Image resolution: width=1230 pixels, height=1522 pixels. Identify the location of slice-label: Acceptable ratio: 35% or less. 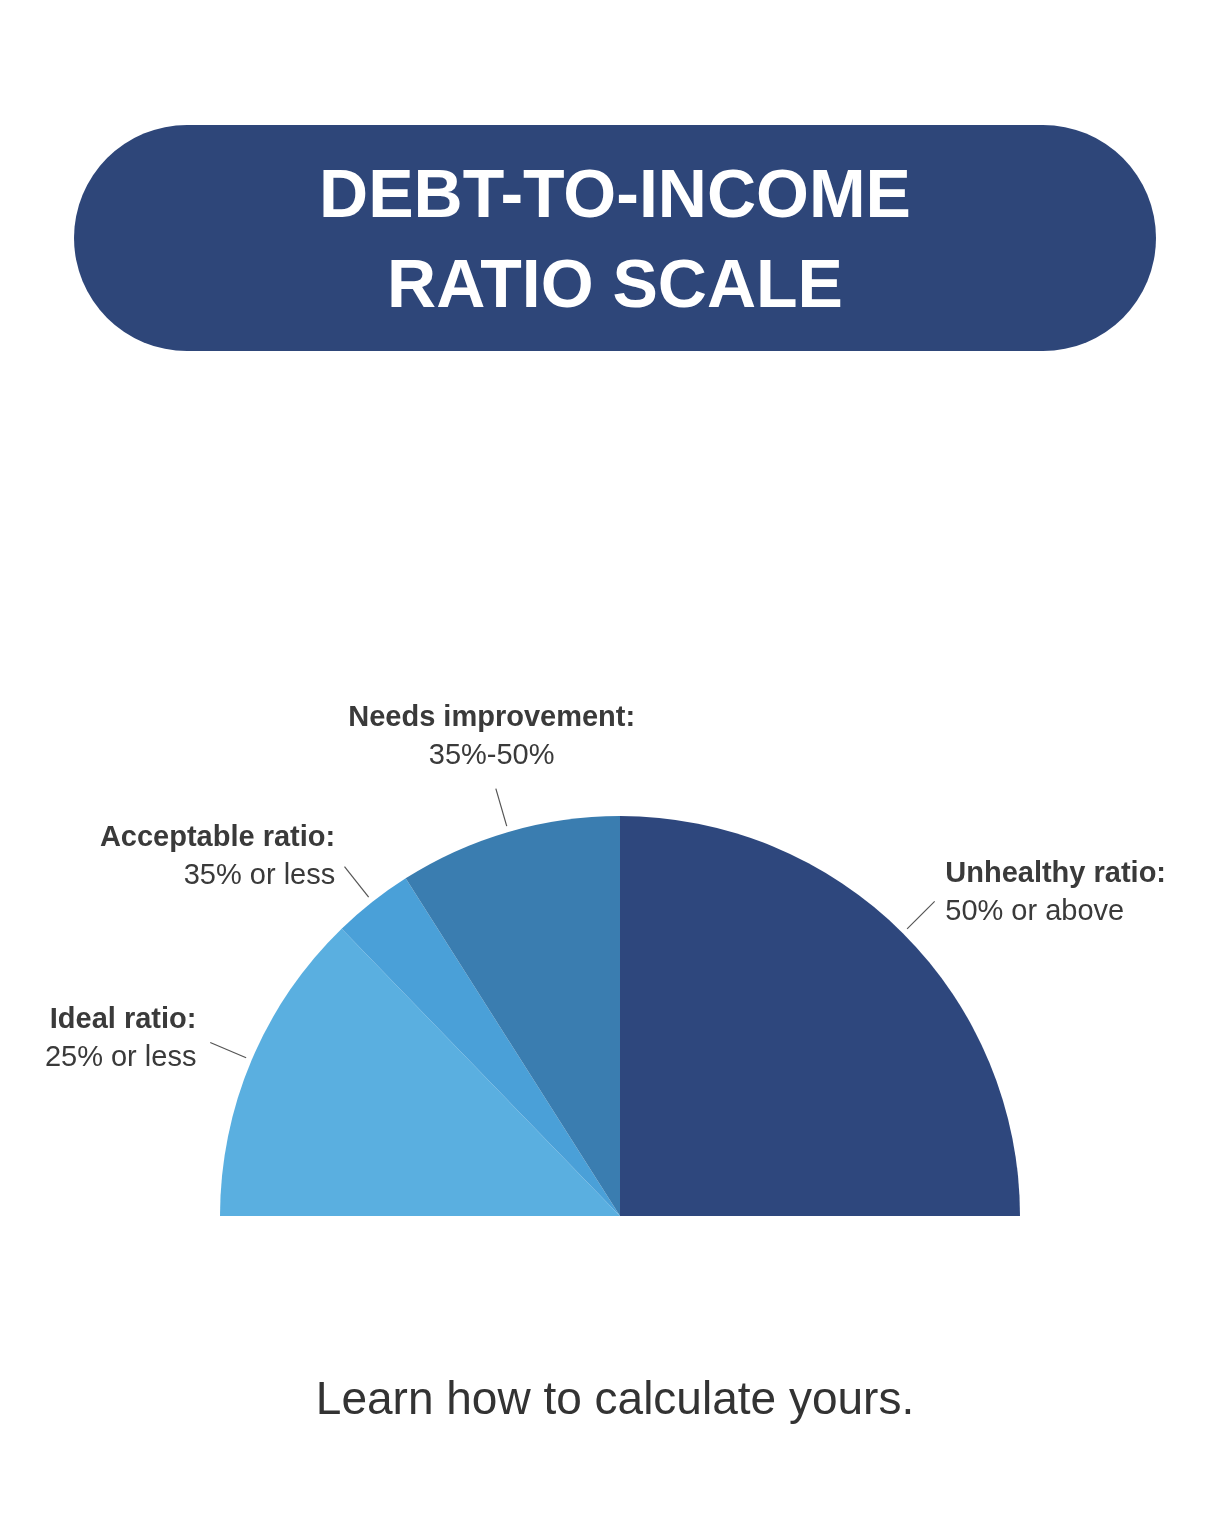
(217, 854).